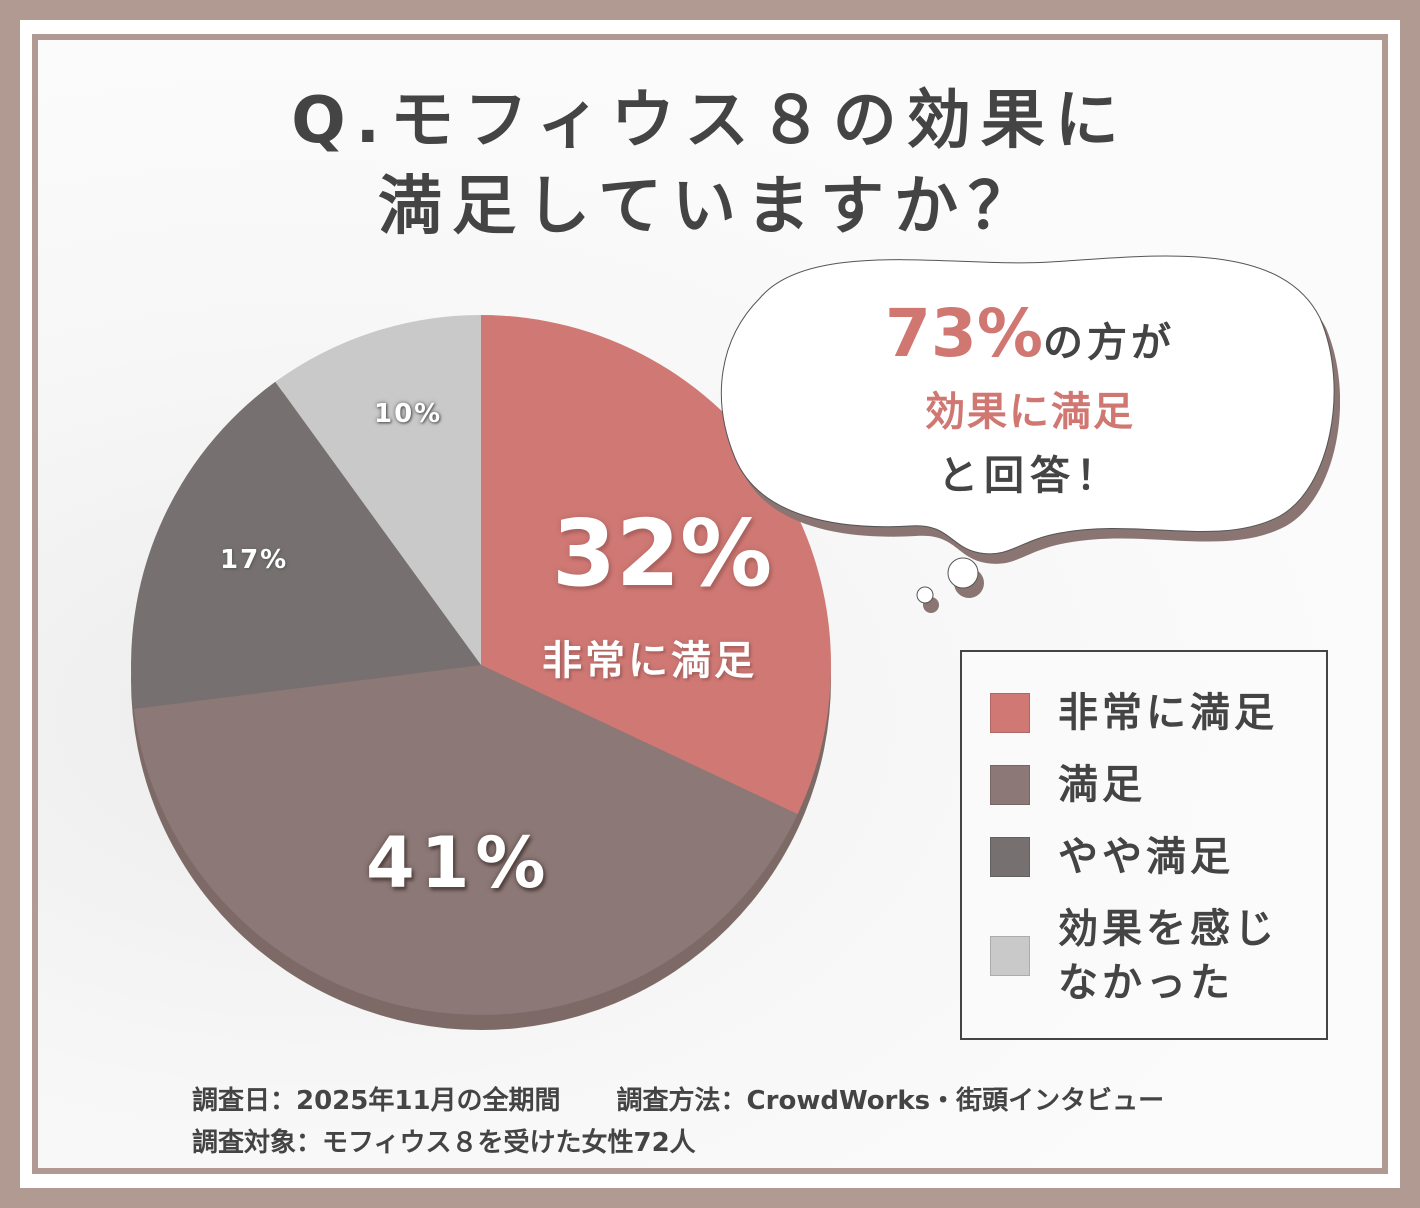 This screenshot has width=1420, height=1208. Describe the element at coordinates (649, 661) in the screenshot. I see `label-very-satisfied: 非常に満足` at that location.